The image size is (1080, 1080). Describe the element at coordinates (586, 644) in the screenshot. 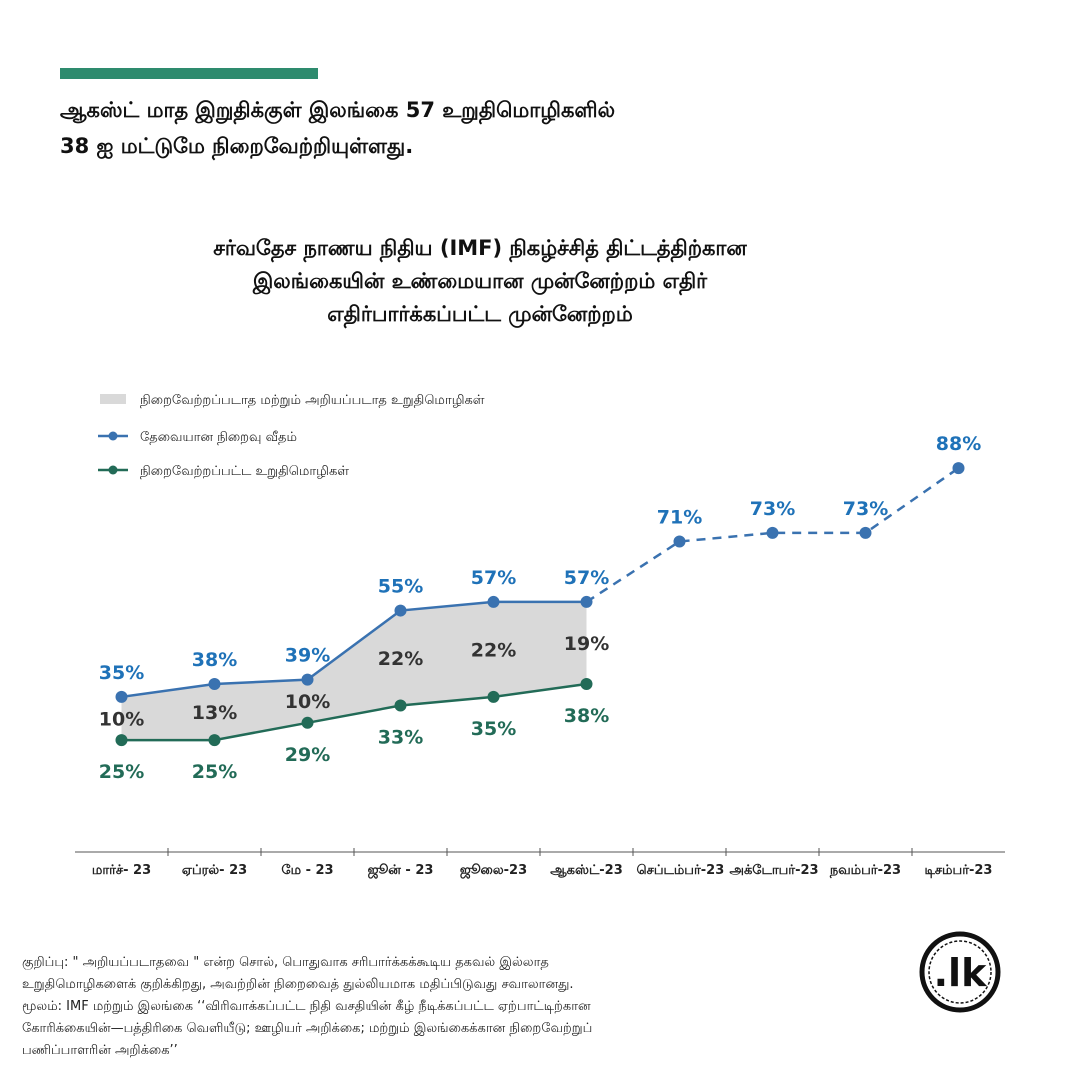

I see `gap-label: 19%` at that location.